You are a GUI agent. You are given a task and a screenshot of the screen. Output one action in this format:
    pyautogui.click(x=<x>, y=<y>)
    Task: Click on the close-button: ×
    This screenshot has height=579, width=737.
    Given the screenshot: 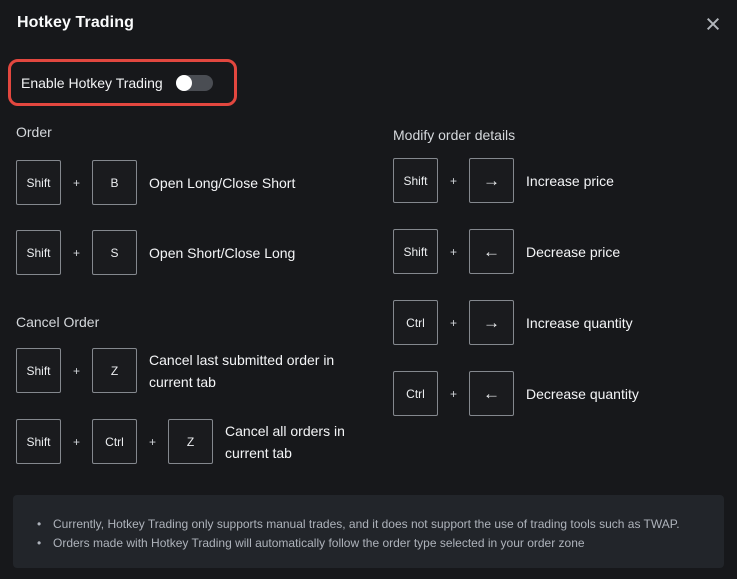 What is the action you would take?
    pyautogui.click(x=713, y=24)
    